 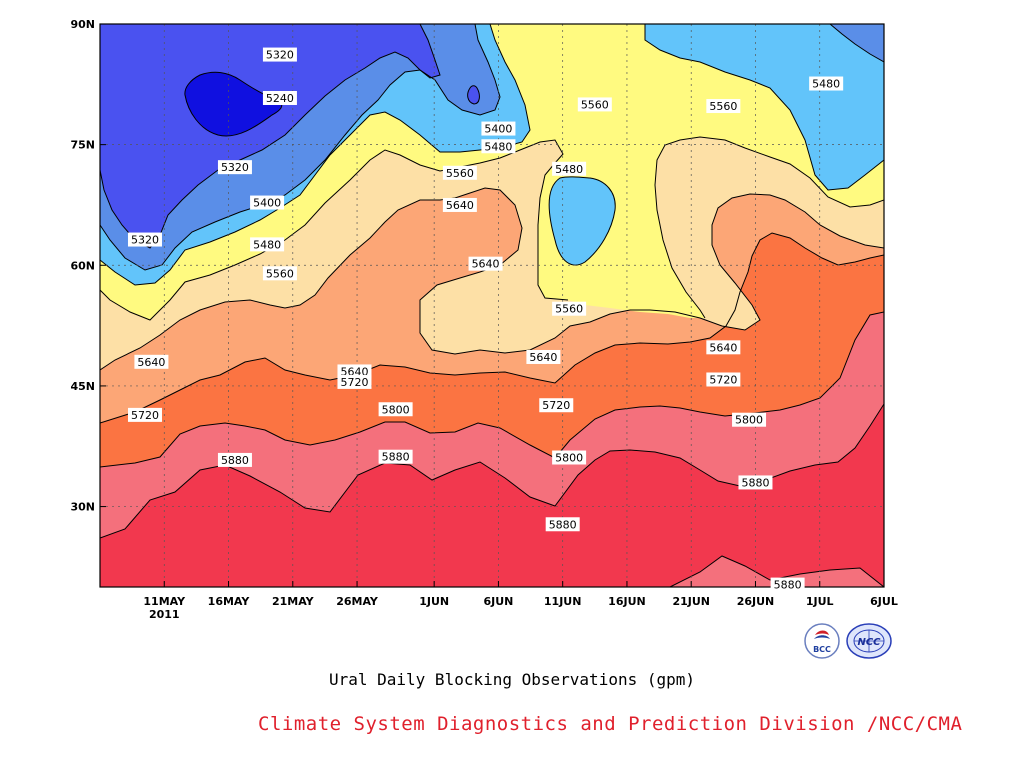 What do you see at coordinates (857, 43) in the screenshot?
I see `band-5320-5400-ne` at bounding box center [857, 43].